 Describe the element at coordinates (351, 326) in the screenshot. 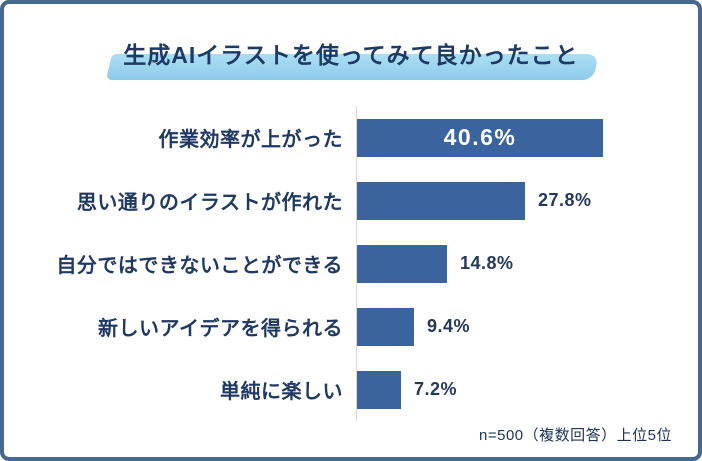

I see `bar-row: 新しいアイデアを得られる 9.4%` at that location.